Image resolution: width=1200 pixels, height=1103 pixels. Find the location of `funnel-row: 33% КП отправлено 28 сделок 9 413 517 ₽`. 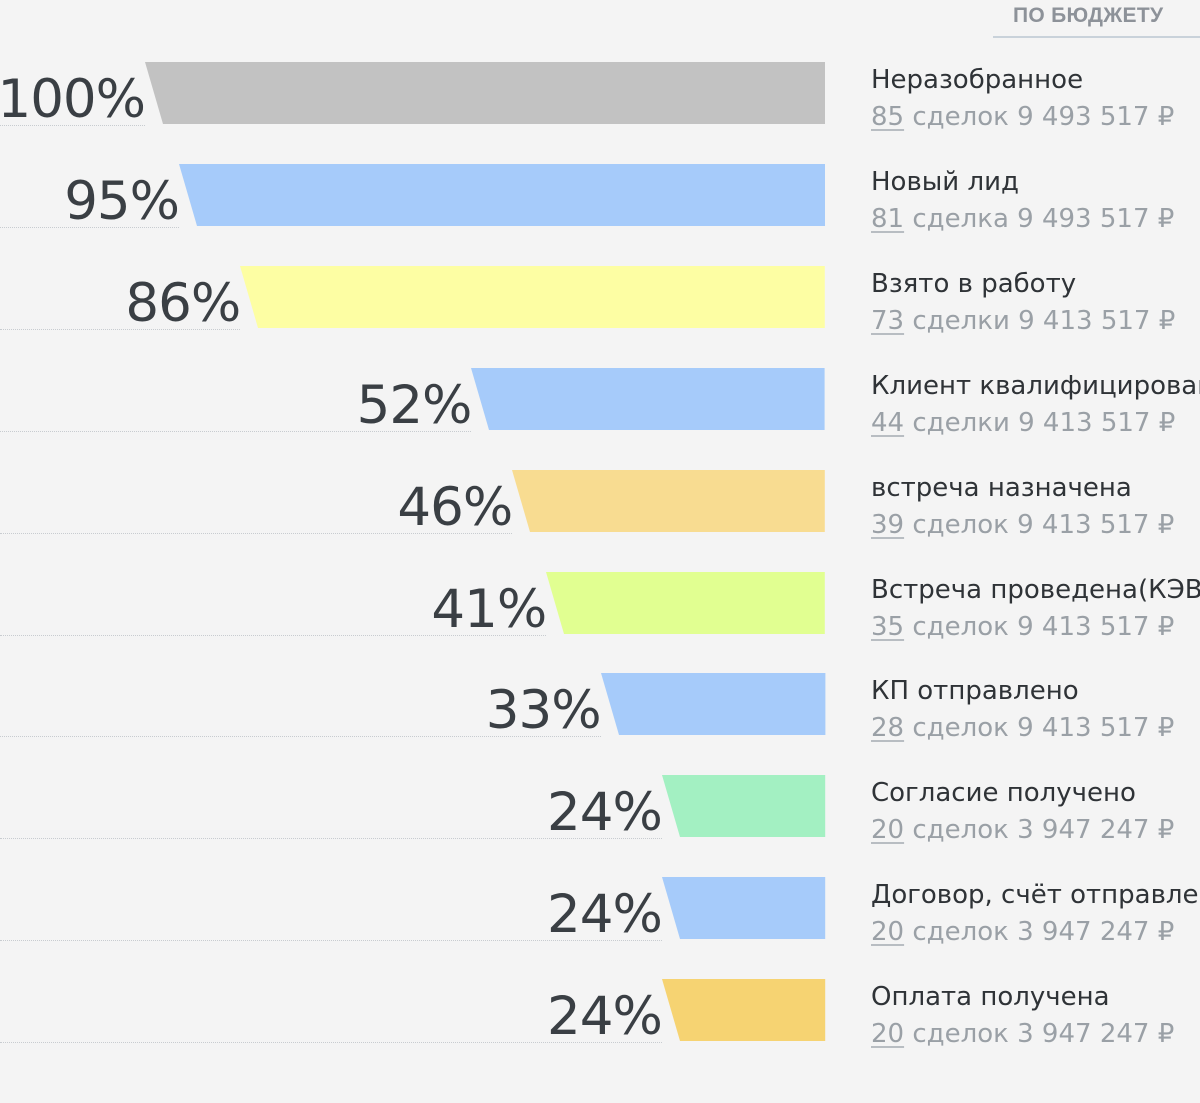

funnel-row: 33% КП отправлено 28 сделок 9 413 517 ₽ is located at coordinates (600, 708).